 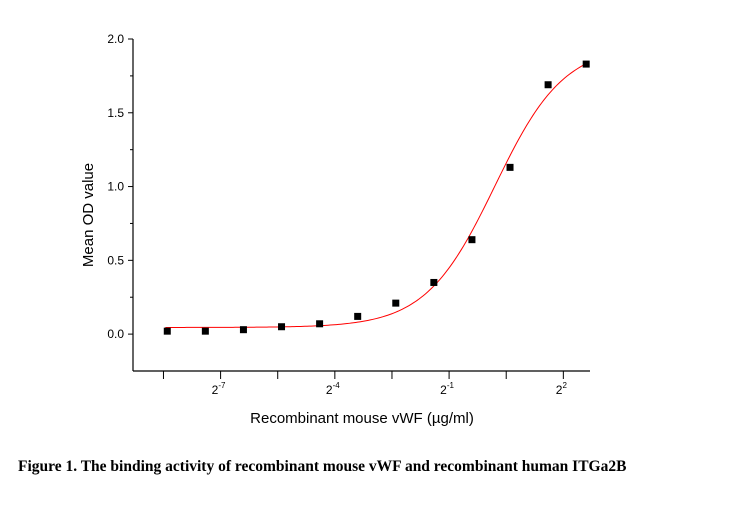 What do you see at coordinates (362, 418) in the screenshot?
I see `x-axis-title: Recombinant mouse vWF (µg/ml)` at bounding box center [362, 418].